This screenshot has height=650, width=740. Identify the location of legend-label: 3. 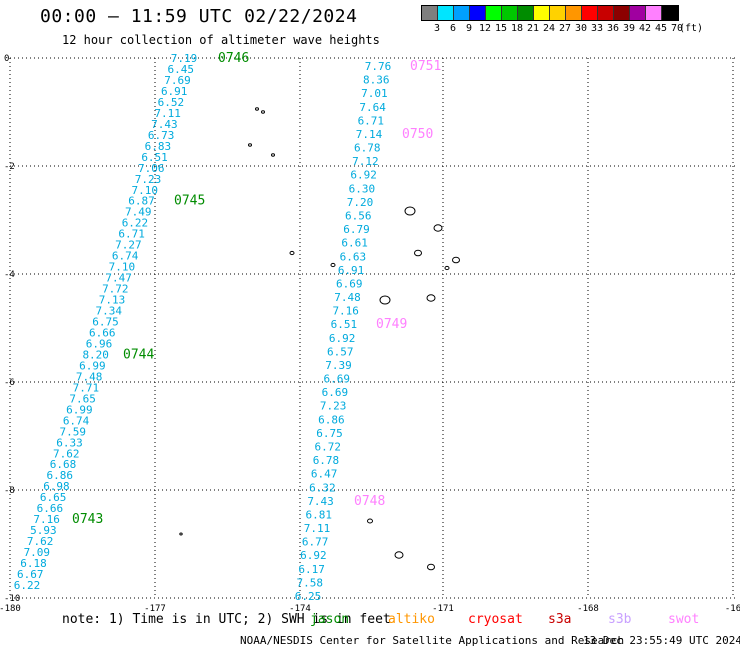
(437, 28).